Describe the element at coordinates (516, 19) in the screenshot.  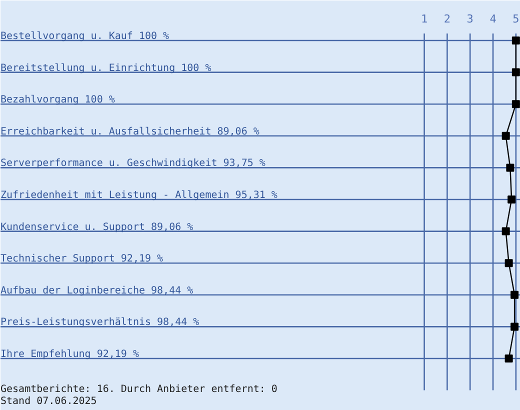
I see `x-tick-label: 5` at that location.